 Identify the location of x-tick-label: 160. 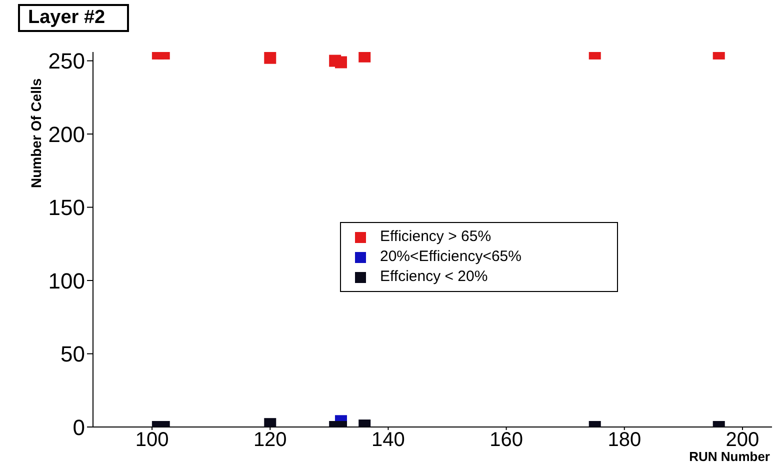
(506, 440).